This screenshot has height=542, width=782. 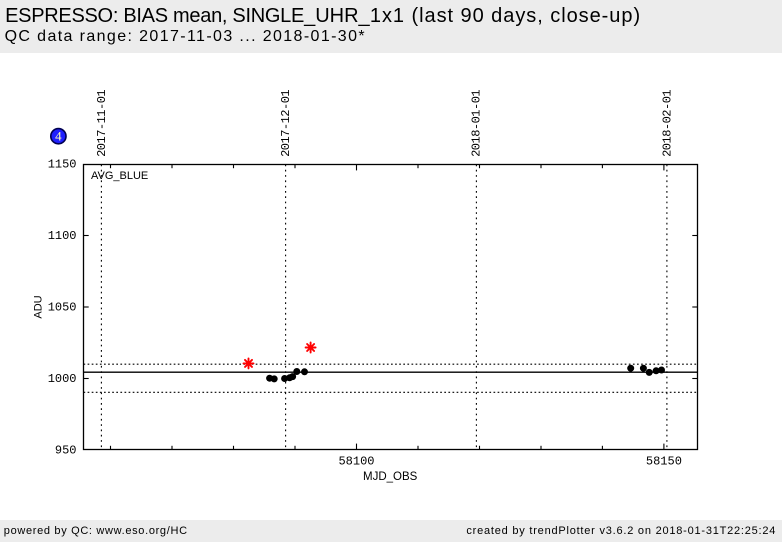 I want to click on svg-text: MJD_OBS, so click(x=390, y=477).